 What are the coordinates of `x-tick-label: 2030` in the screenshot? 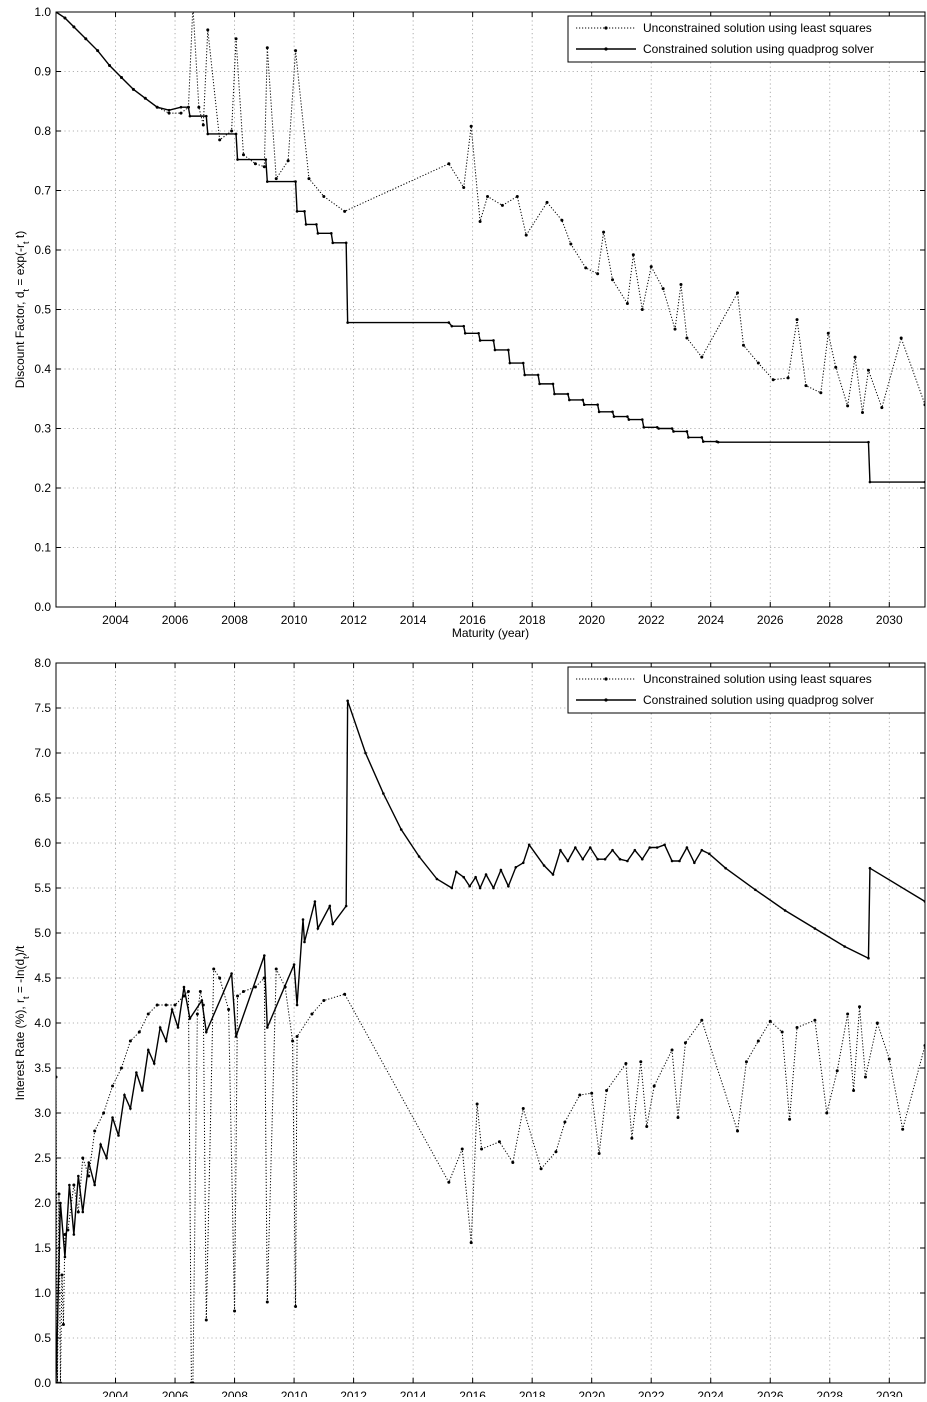 It's located at (889, 1393).